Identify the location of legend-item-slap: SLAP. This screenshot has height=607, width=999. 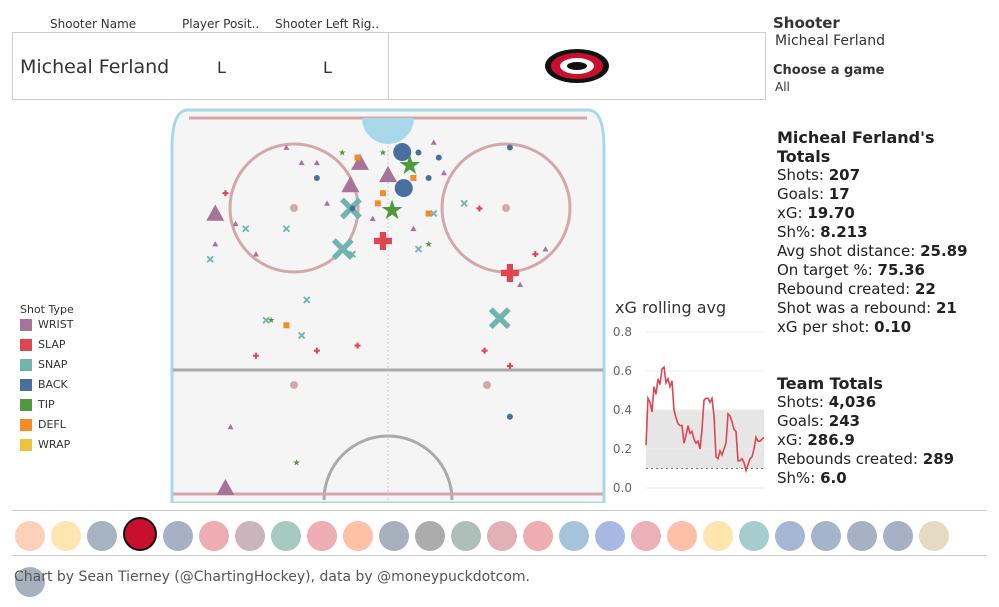
(46, 348).